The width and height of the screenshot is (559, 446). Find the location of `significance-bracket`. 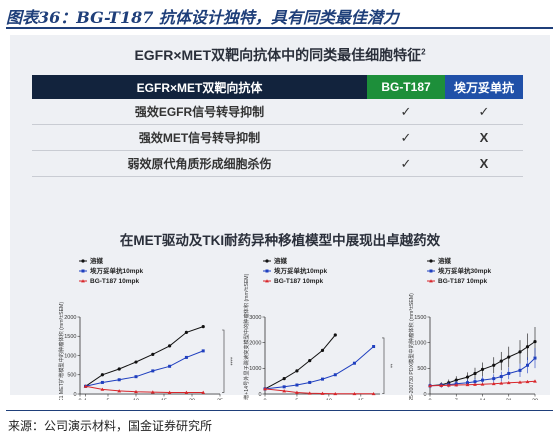

significance-bracket is located at coordinates (223, 361).